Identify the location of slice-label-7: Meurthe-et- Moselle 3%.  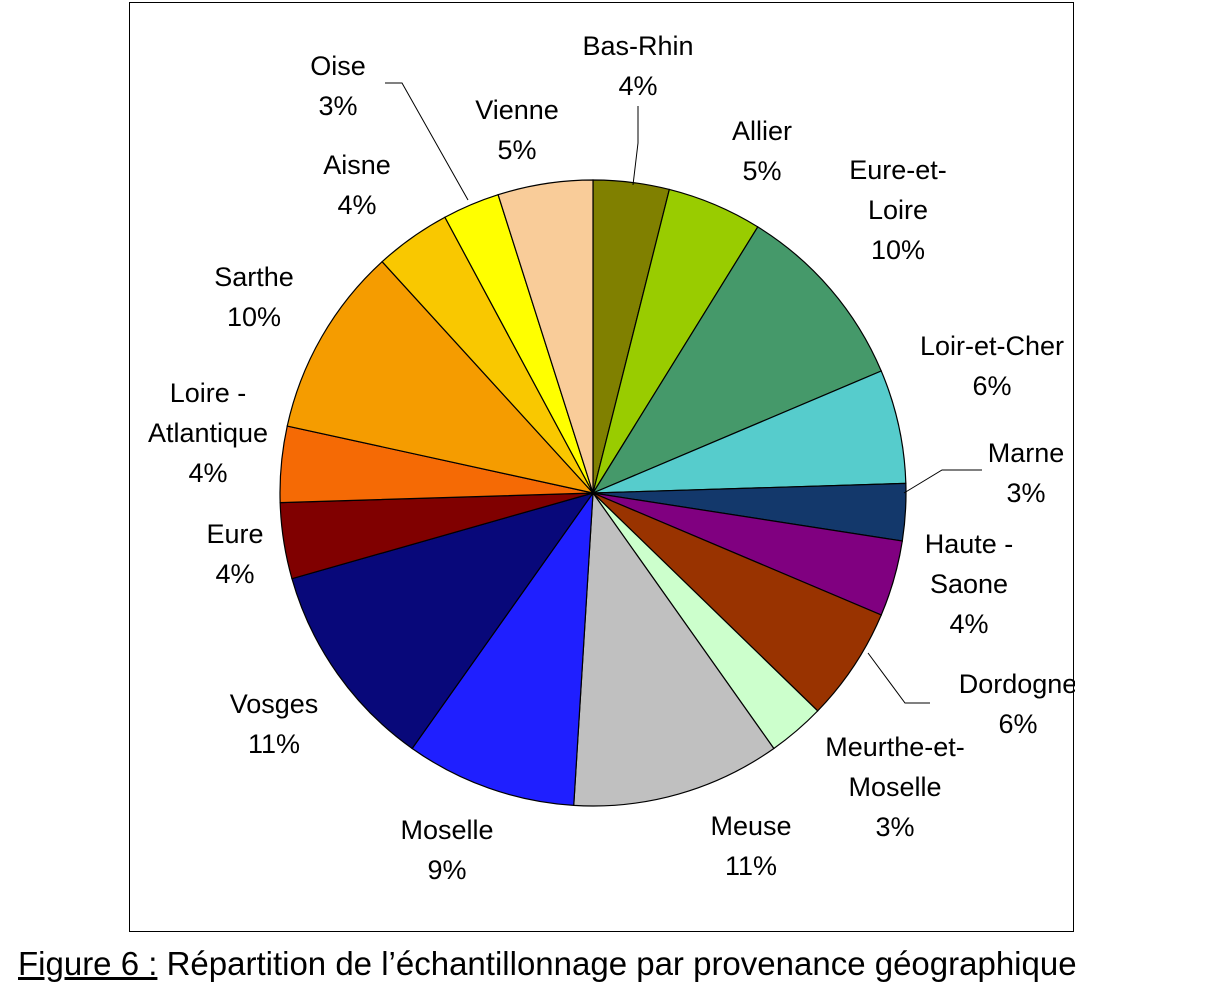
(895, 787).